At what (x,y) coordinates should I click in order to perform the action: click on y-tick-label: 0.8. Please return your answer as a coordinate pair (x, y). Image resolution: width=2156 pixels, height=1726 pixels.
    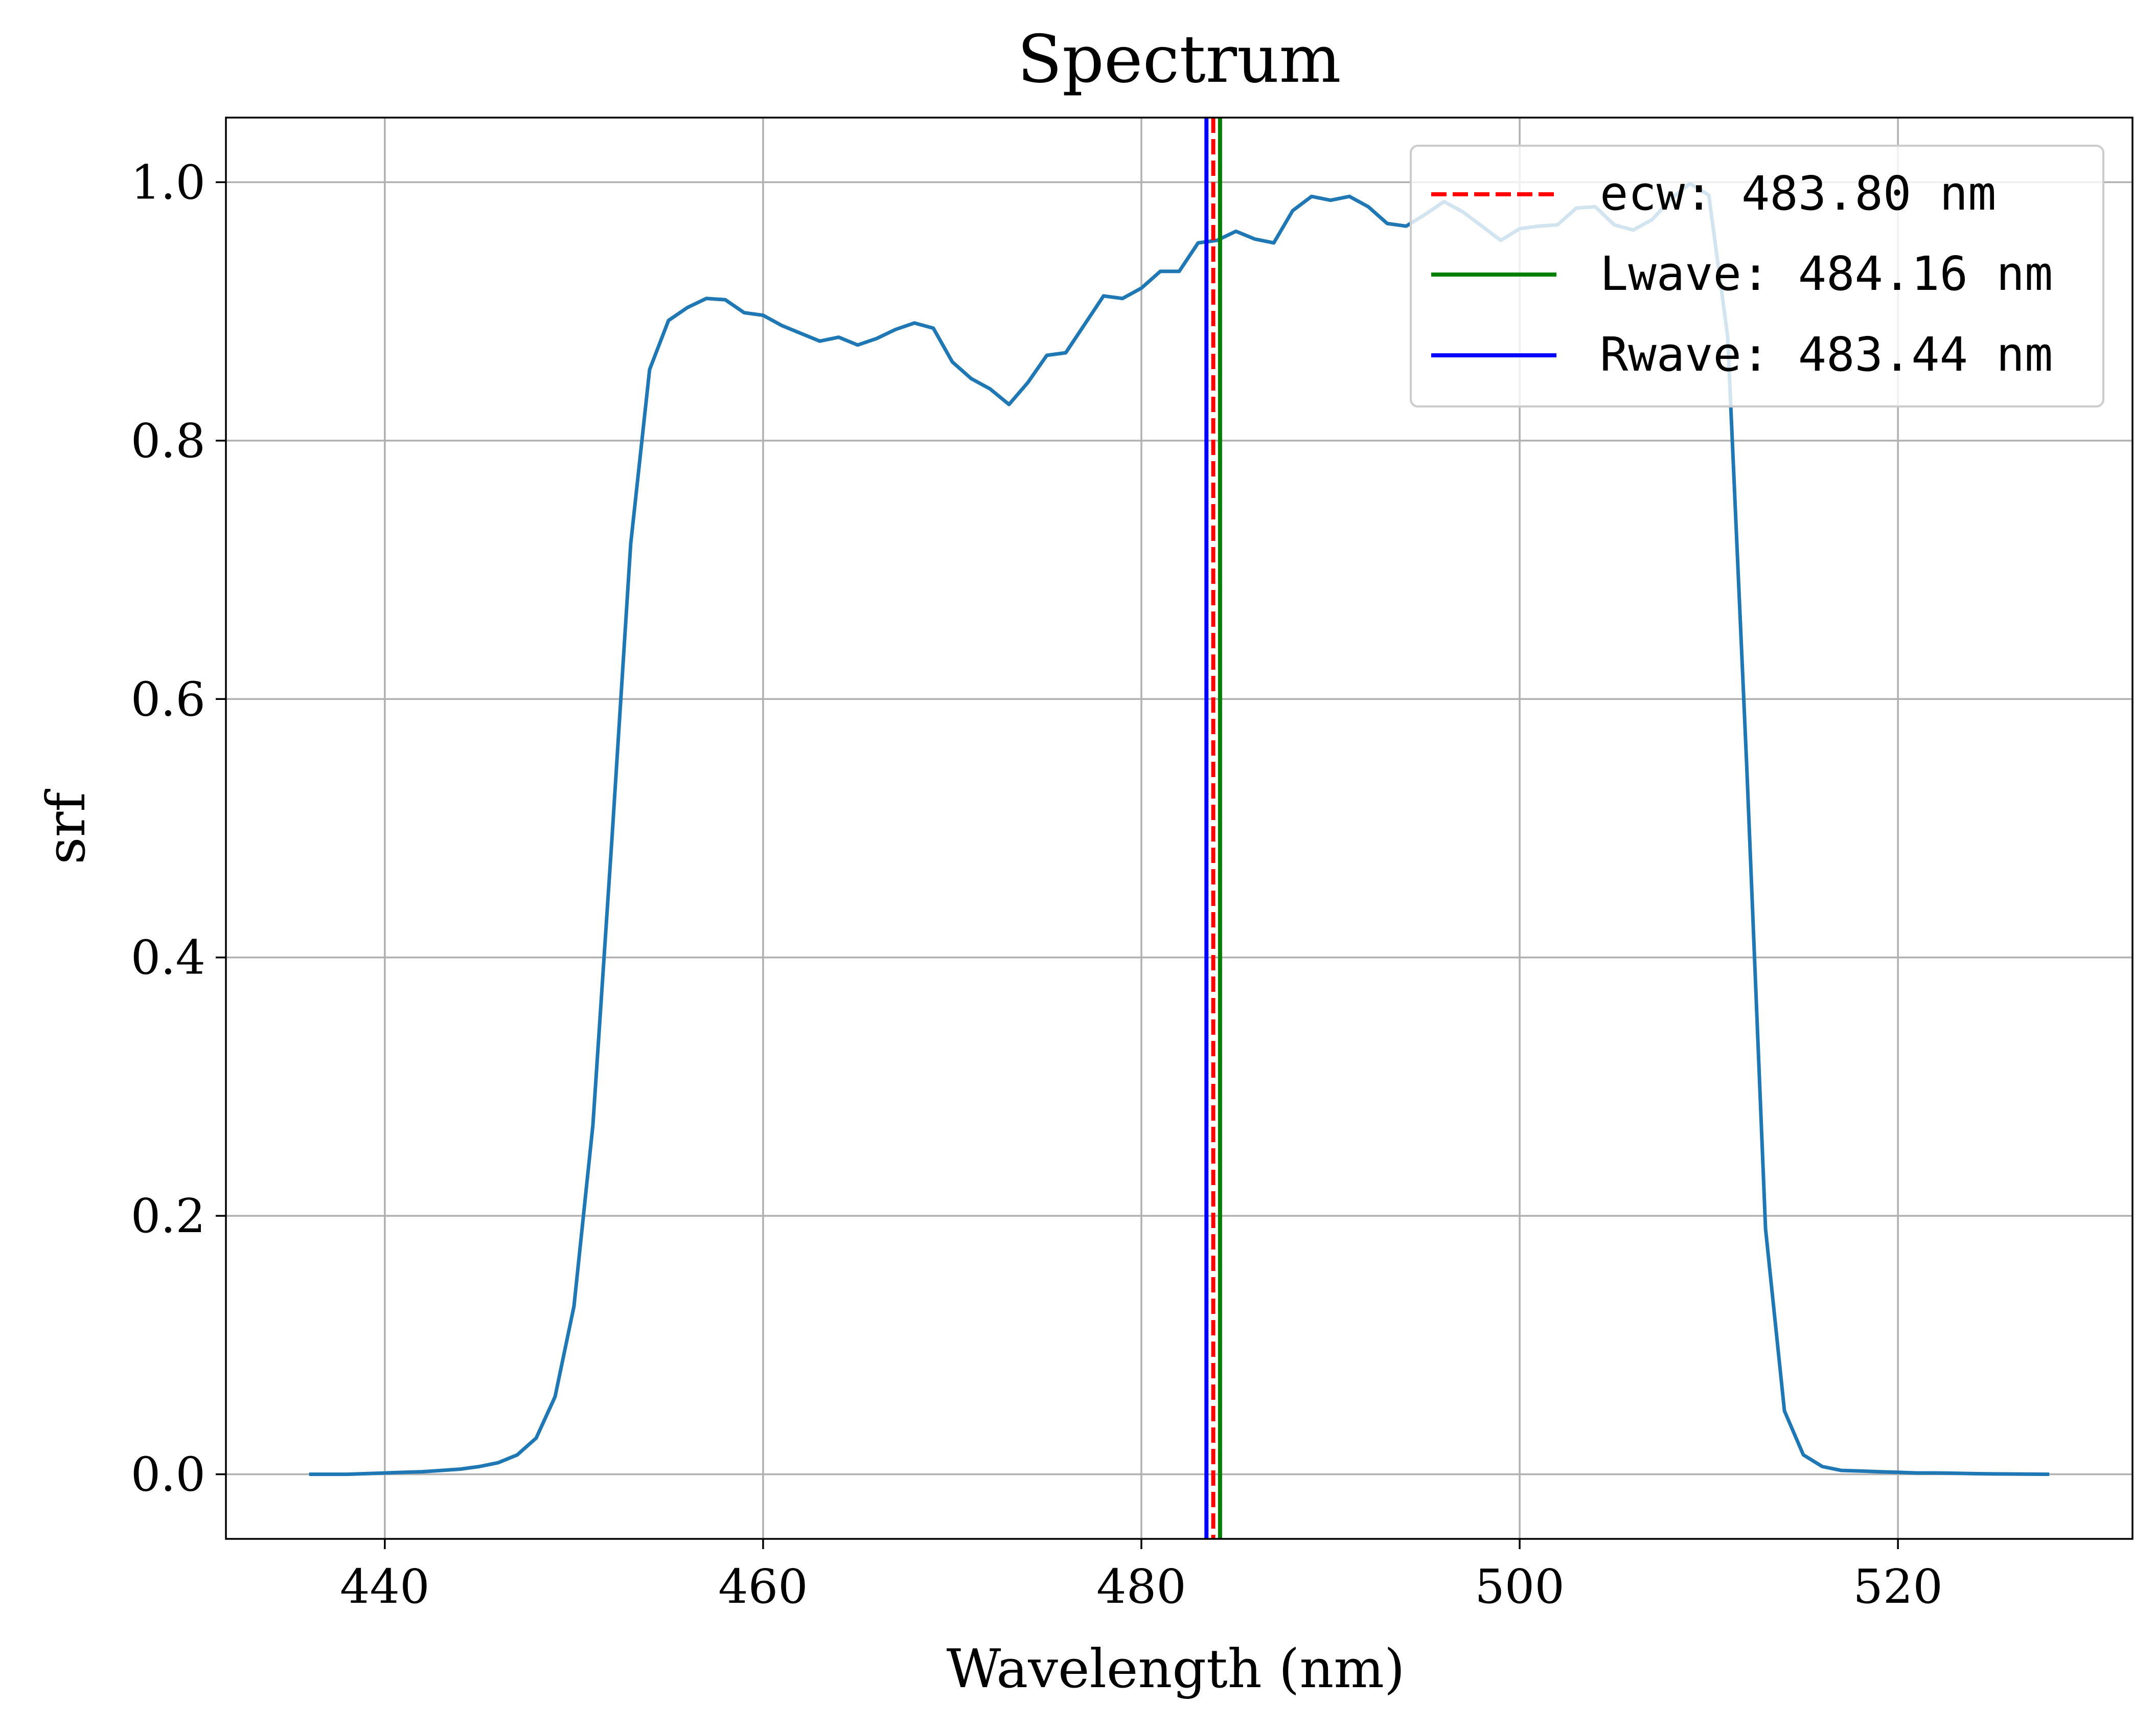
    Looking at the image, I should click on (168, 441).